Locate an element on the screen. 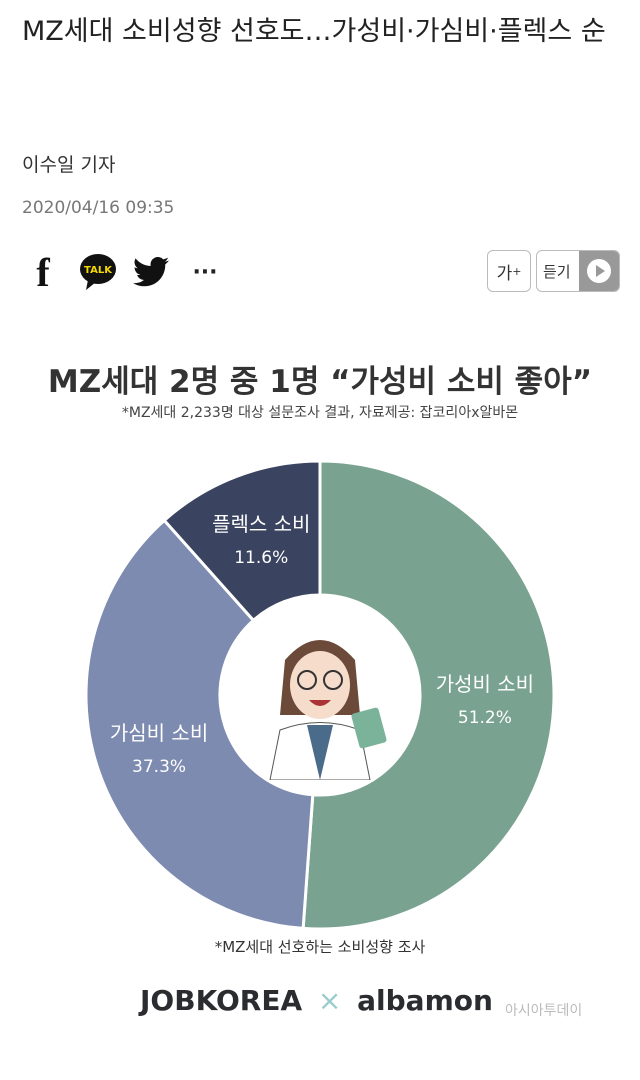 The height and width of the screenshot is (1080, 640). headline: MZ세대 소비성향 선호도…가성비·가심비·플렉스 순 is located at coordinates (314, 31).